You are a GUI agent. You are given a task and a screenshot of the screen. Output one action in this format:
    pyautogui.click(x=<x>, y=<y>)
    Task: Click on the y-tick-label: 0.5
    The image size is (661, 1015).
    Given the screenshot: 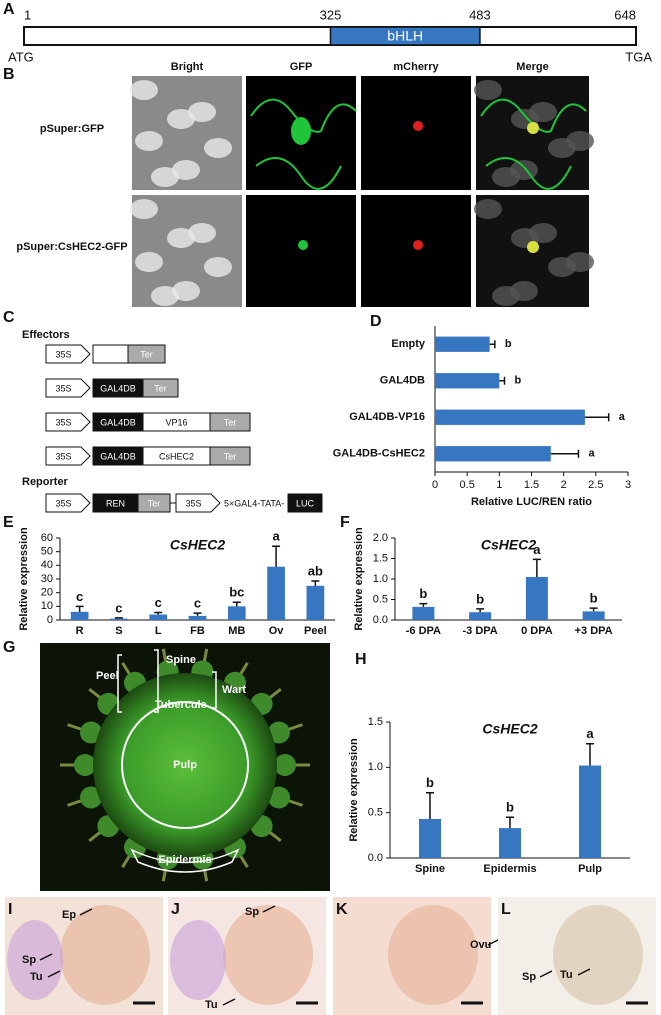 What is the action you would take?
    pyautogui.click(x=375, y=813)
    